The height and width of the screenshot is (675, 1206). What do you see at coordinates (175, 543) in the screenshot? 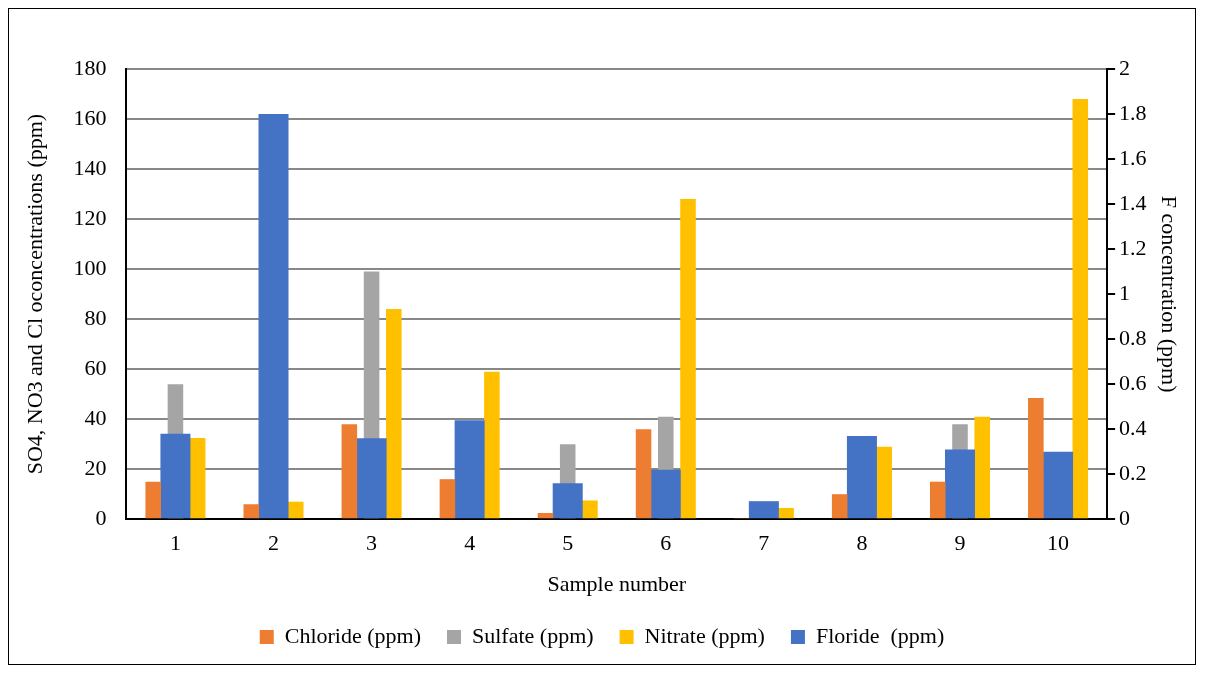
I see `x-tick-label: 1` at bounding box center [175, 543].